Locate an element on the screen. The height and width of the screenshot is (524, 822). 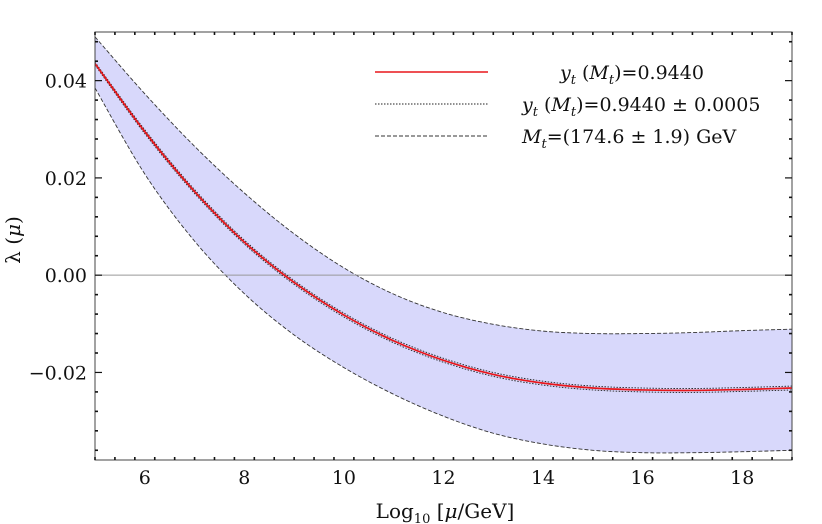
x-tick-label: 8 is located at coordinates (244, 478).